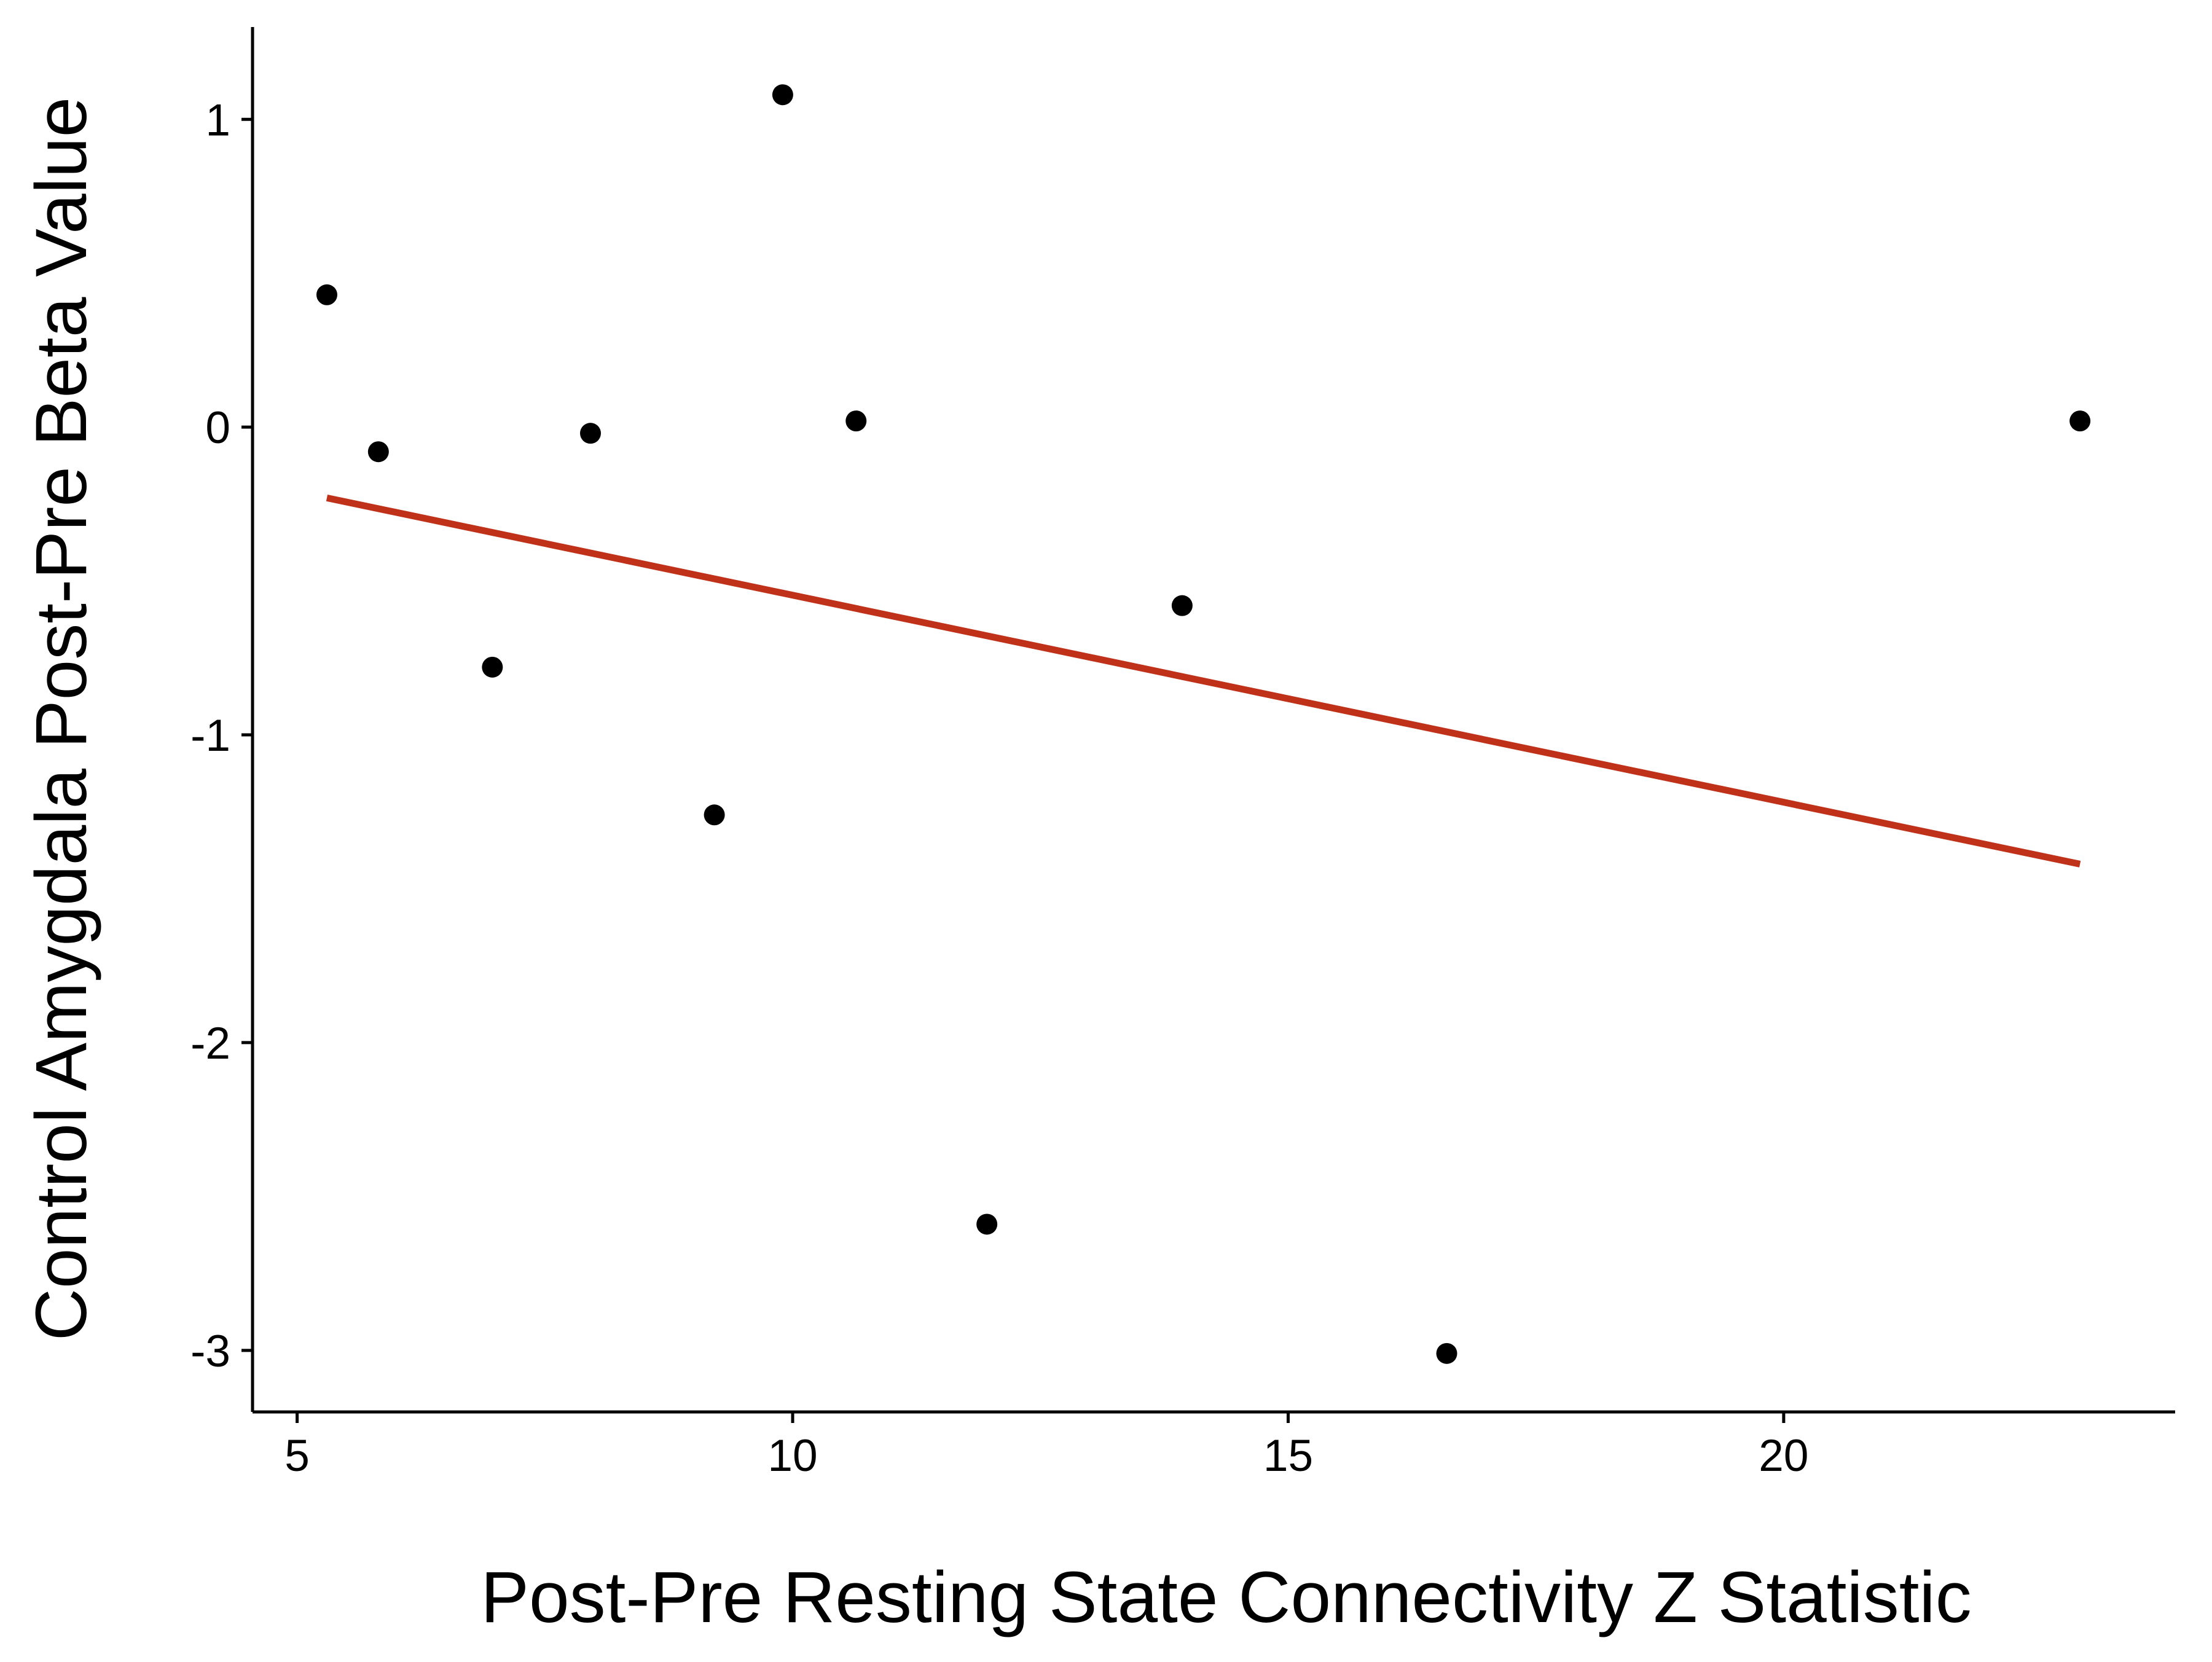 This screenshot has height=1662, width=2212. I want to click on x-tick-label: 20, so click(1783, 1456).